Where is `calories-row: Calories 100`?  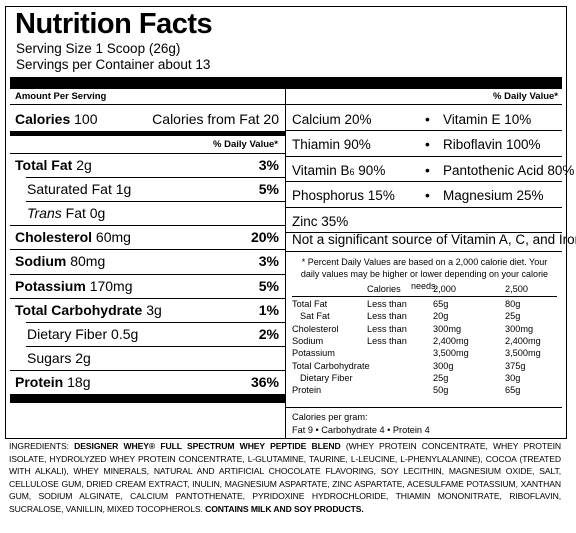
calories-row: Calories 100 is located at coordinates (56, 119).